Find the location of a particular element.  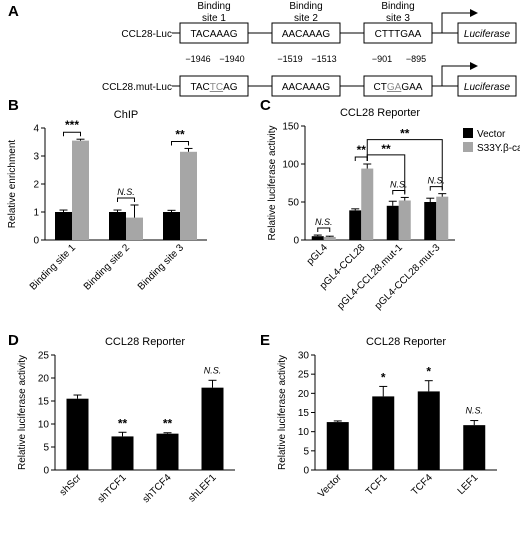

x-tick-label: pGL4 is located at coordinates (317, 254).